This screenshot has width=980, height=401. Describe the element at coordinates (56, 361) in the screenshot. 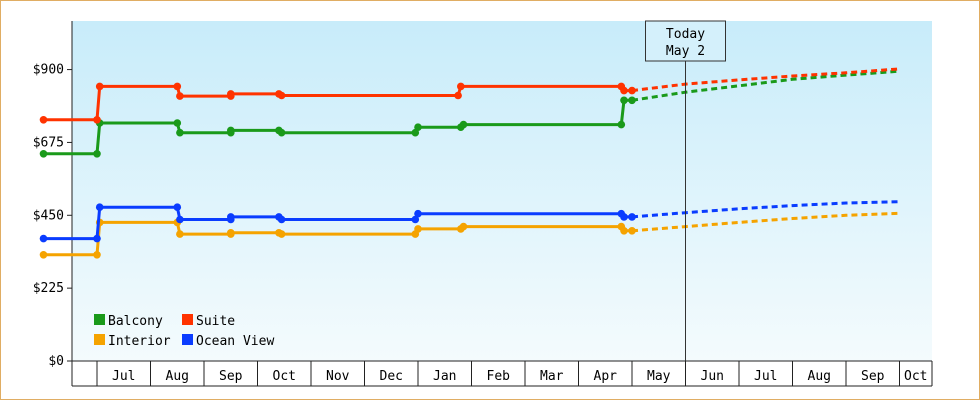

I see `y-tick-label: $0` at that location.